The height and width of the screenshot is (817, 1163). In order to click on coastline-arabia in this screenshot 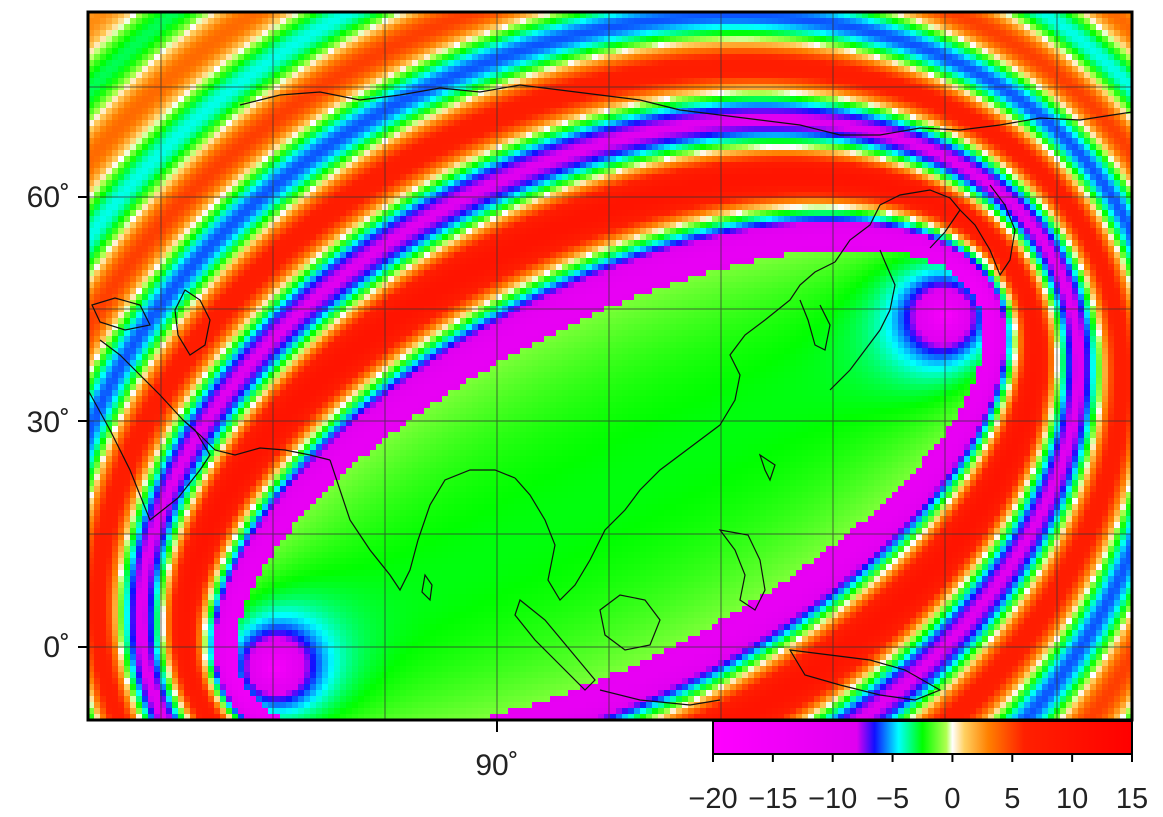, I will do `click(149, 430)`.